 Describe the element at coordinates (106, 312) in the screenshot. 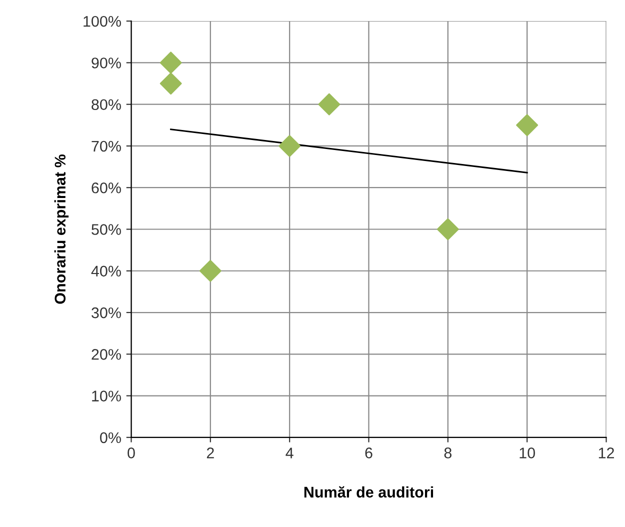

I see `y-tick-label: 30%` at that location.